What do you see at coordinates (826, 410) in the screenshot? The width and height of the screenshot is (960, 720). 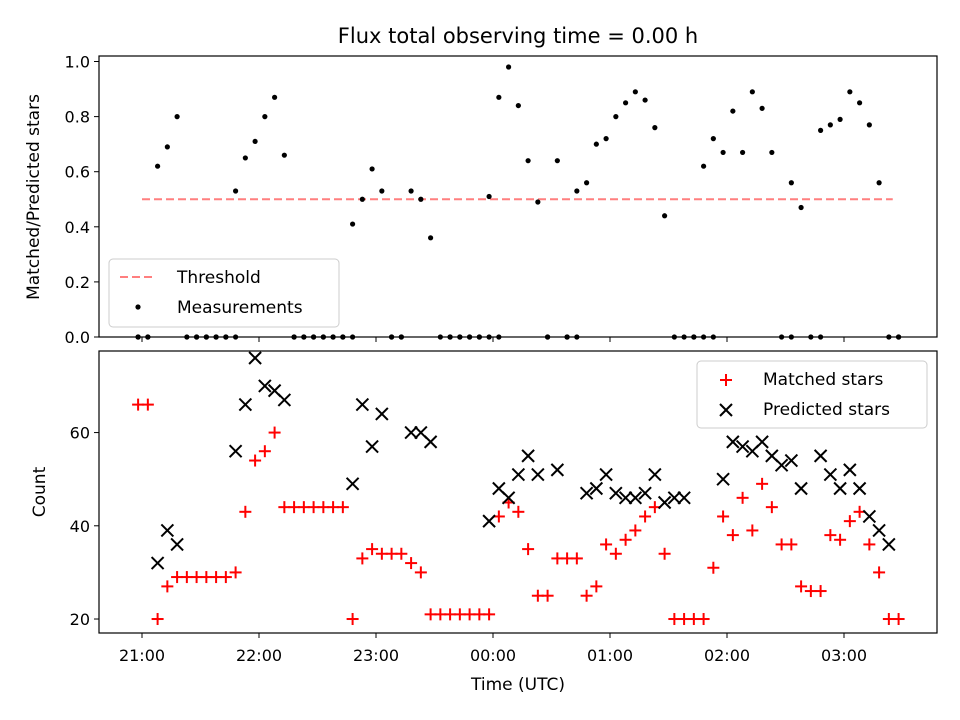 I see `predicted-legend-label: Predicted stars` at bounding box center [826, 410].